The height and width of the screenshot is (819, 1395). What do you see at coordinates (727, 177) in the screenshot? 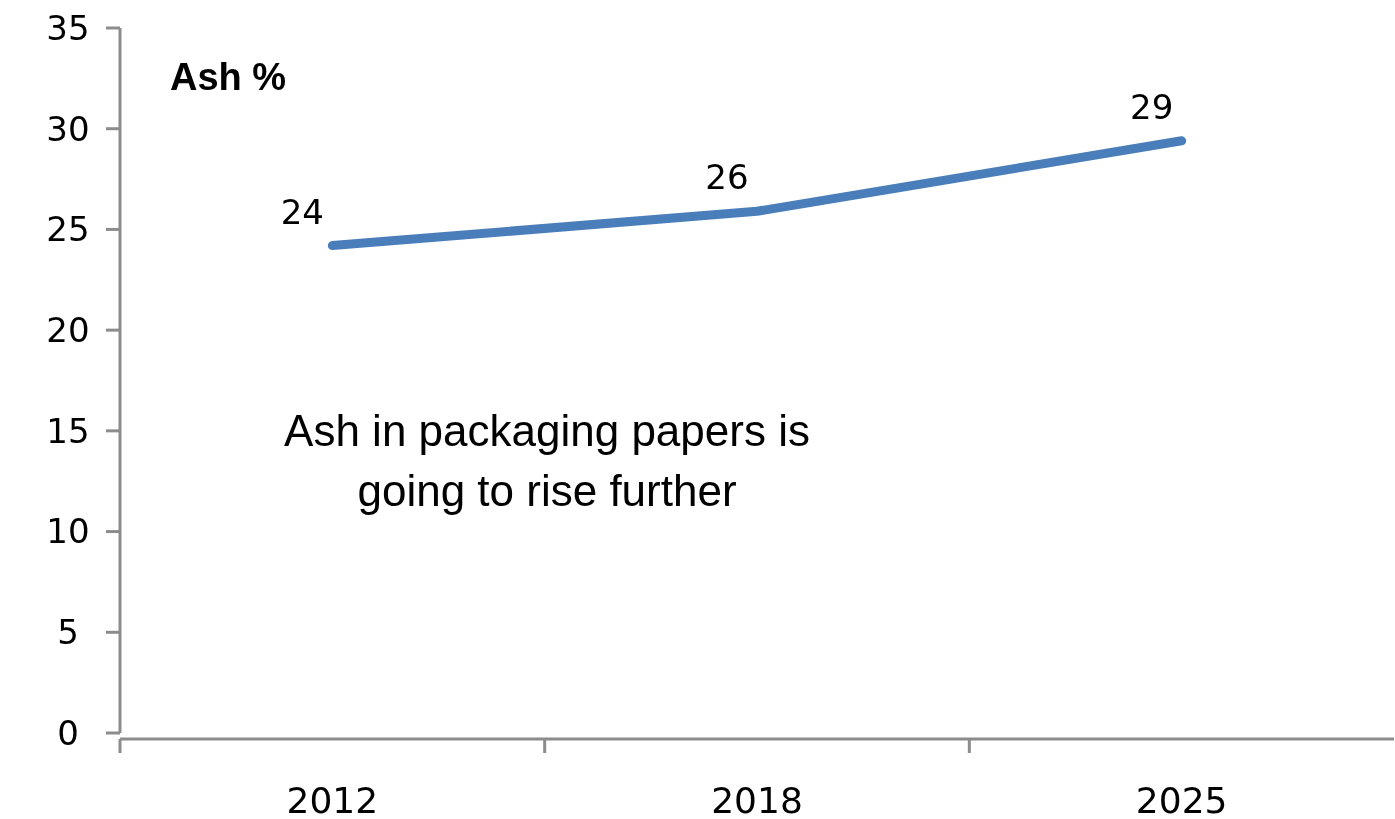
I see `data-label: 26` at bounding box center [727, 177].